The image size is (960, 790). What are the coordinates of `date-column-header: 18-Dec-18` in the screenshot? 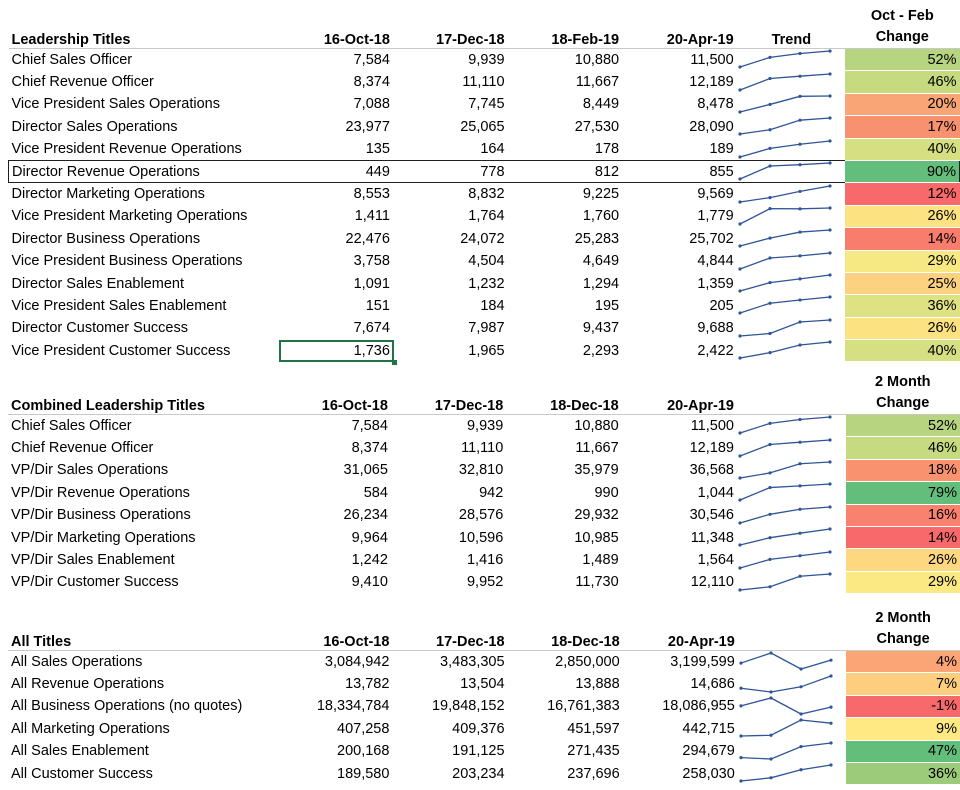 It's located at (565, 393).